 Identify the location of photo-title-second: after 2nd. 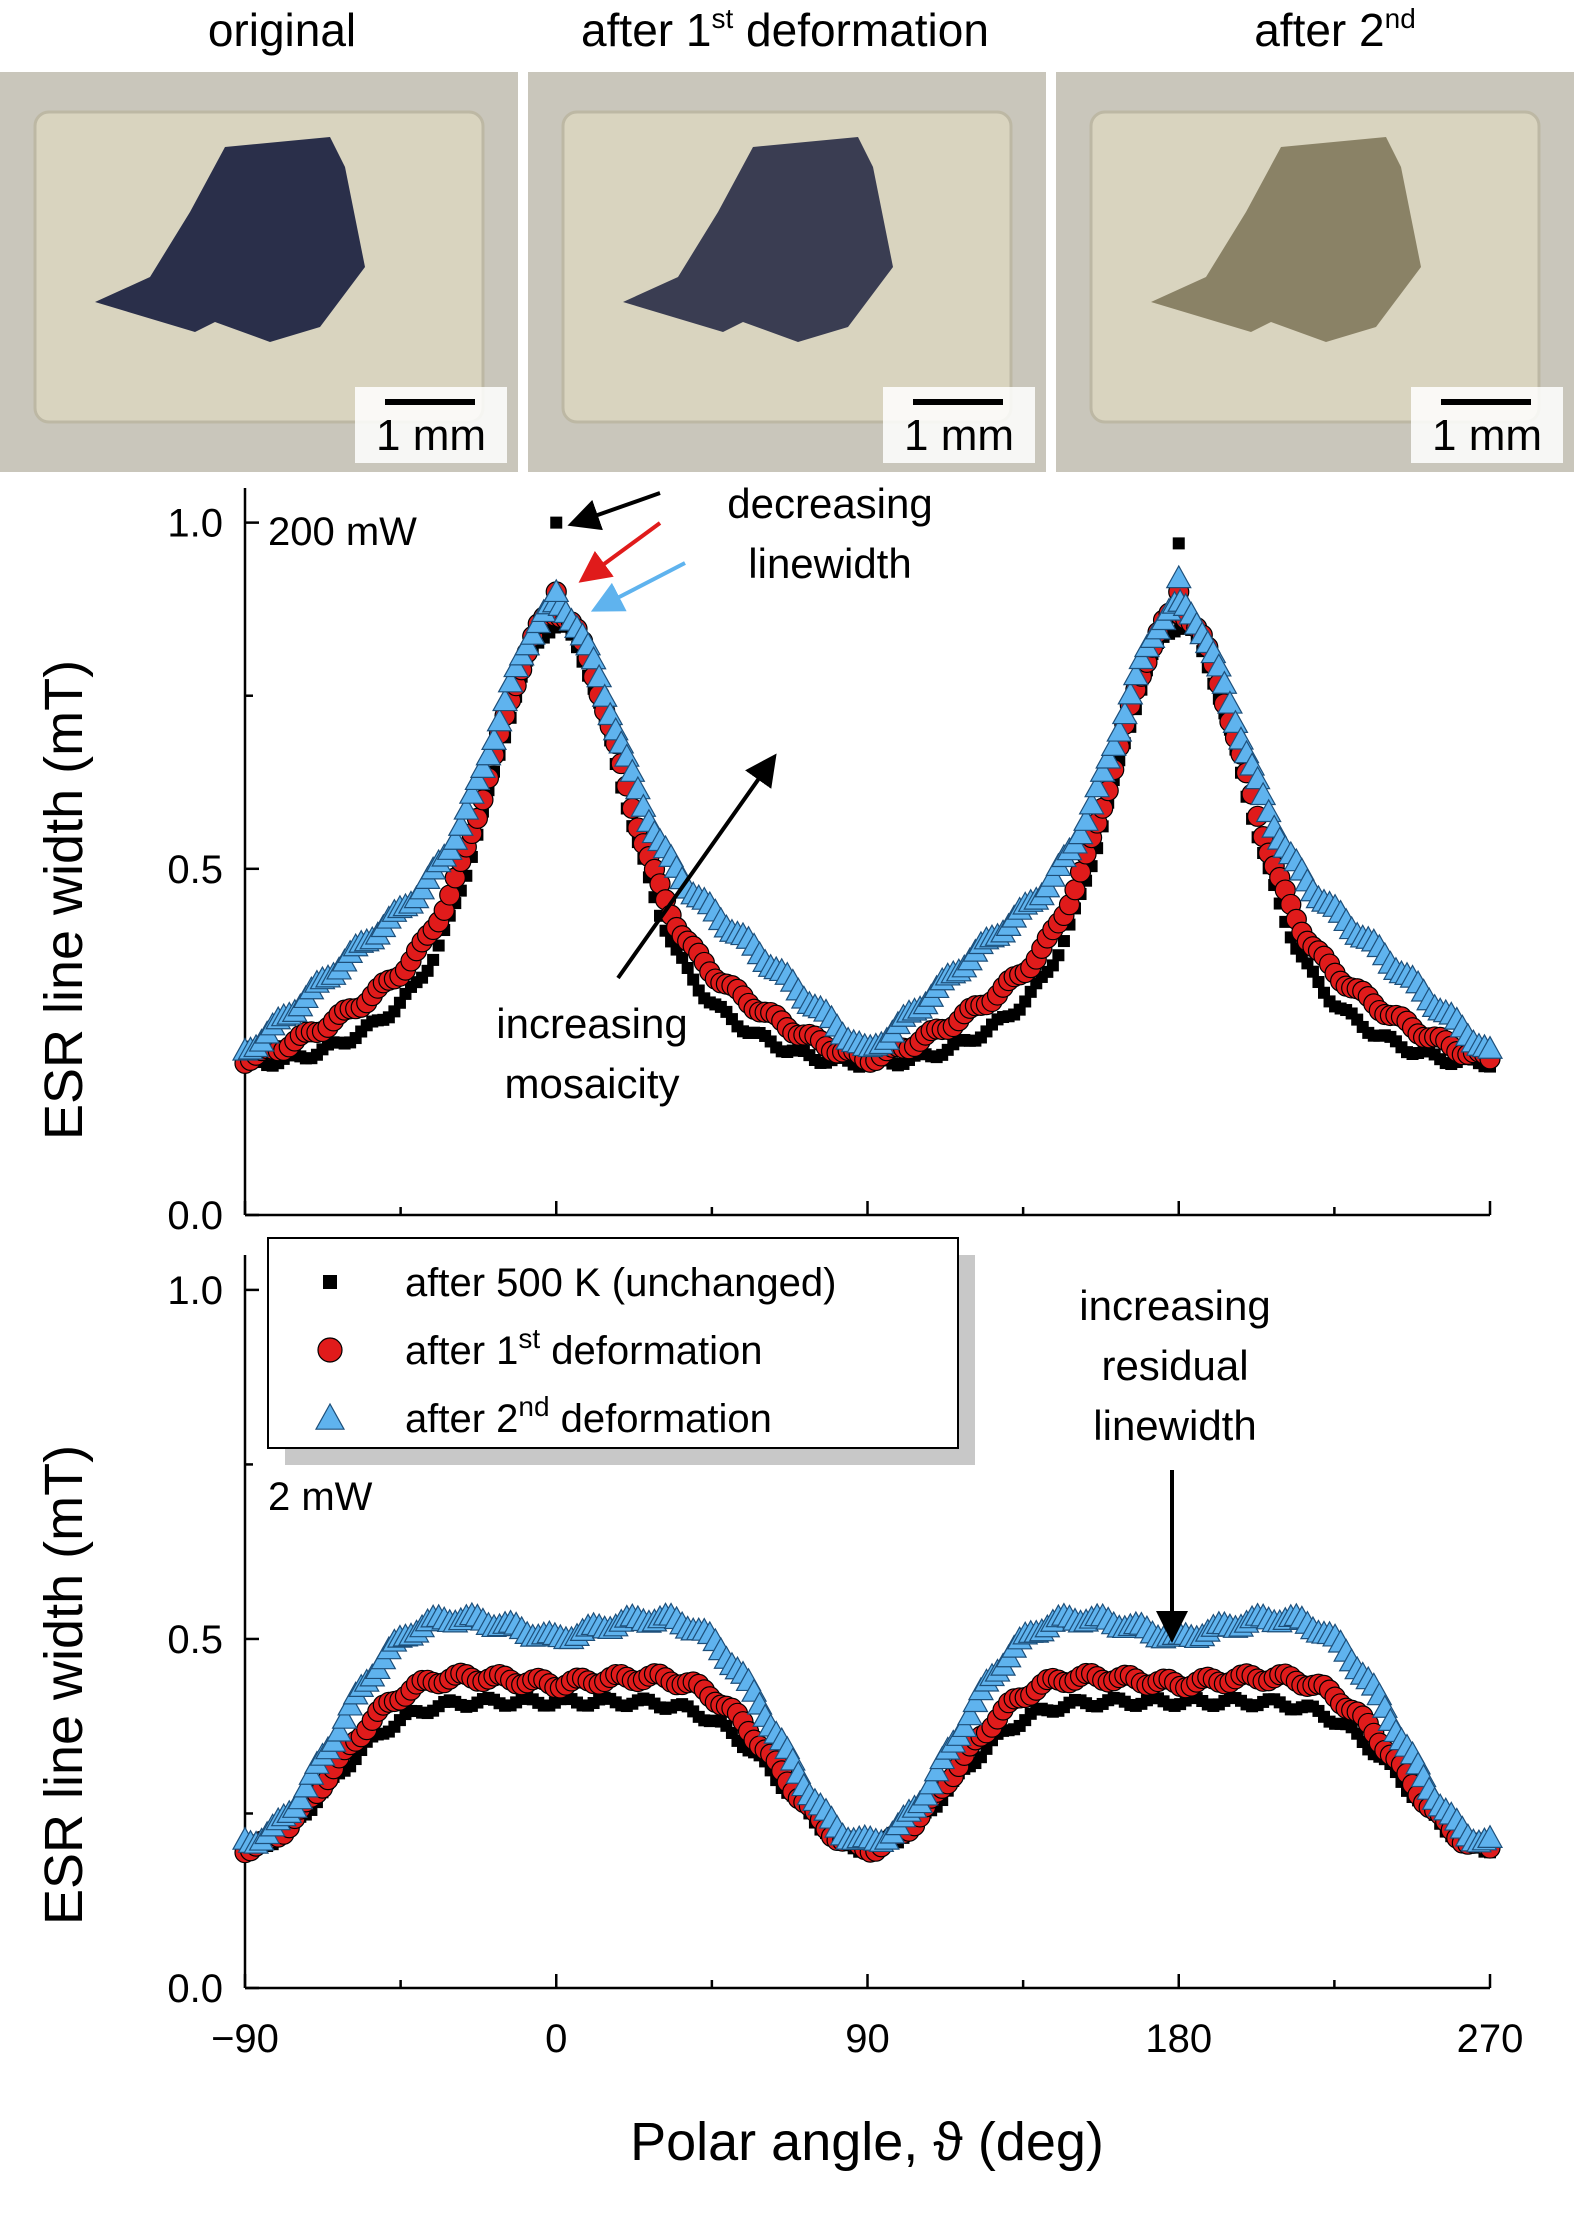
(1335, 29).